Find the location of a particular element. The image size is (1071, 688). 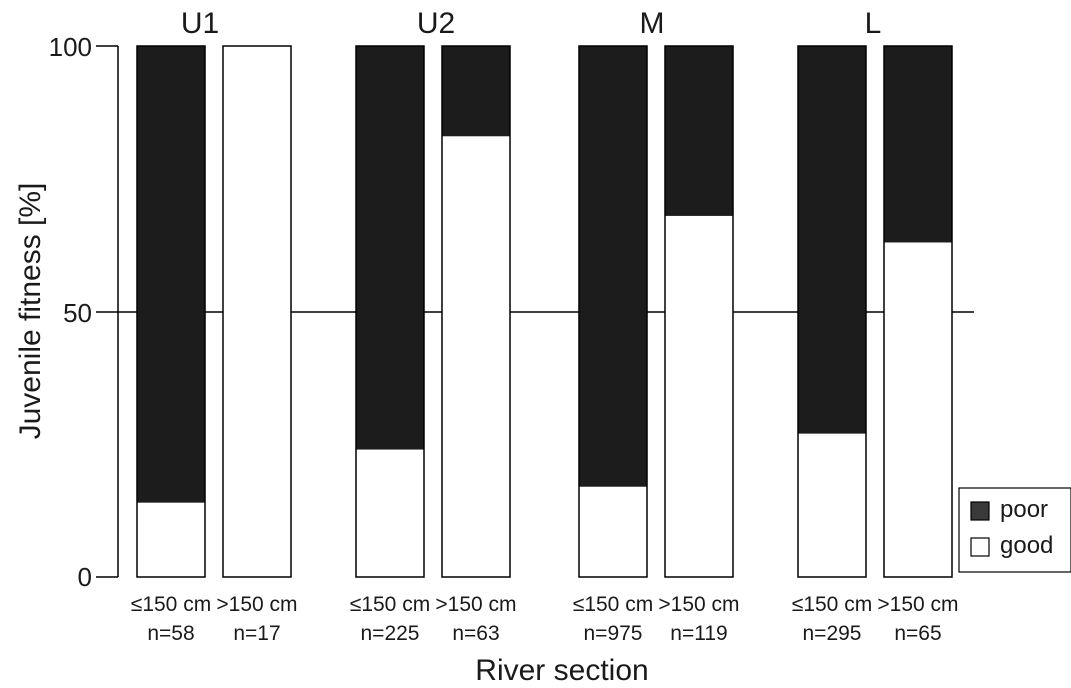

bar-poor-u2-gt150 is located at coordinates (476, 91).